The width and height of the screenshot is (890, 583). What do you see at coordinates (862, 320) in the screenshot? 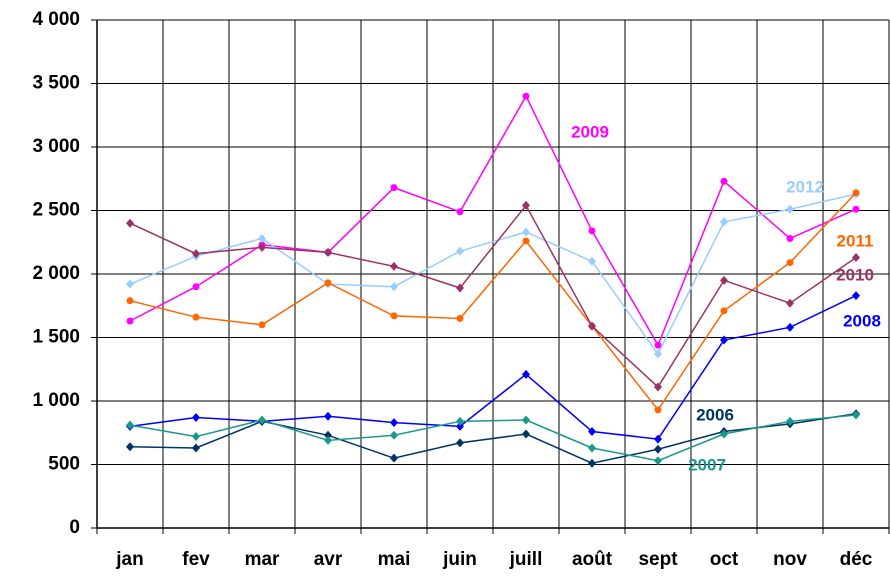
I see `series-label: 2008` at bounding box center [862, 320].